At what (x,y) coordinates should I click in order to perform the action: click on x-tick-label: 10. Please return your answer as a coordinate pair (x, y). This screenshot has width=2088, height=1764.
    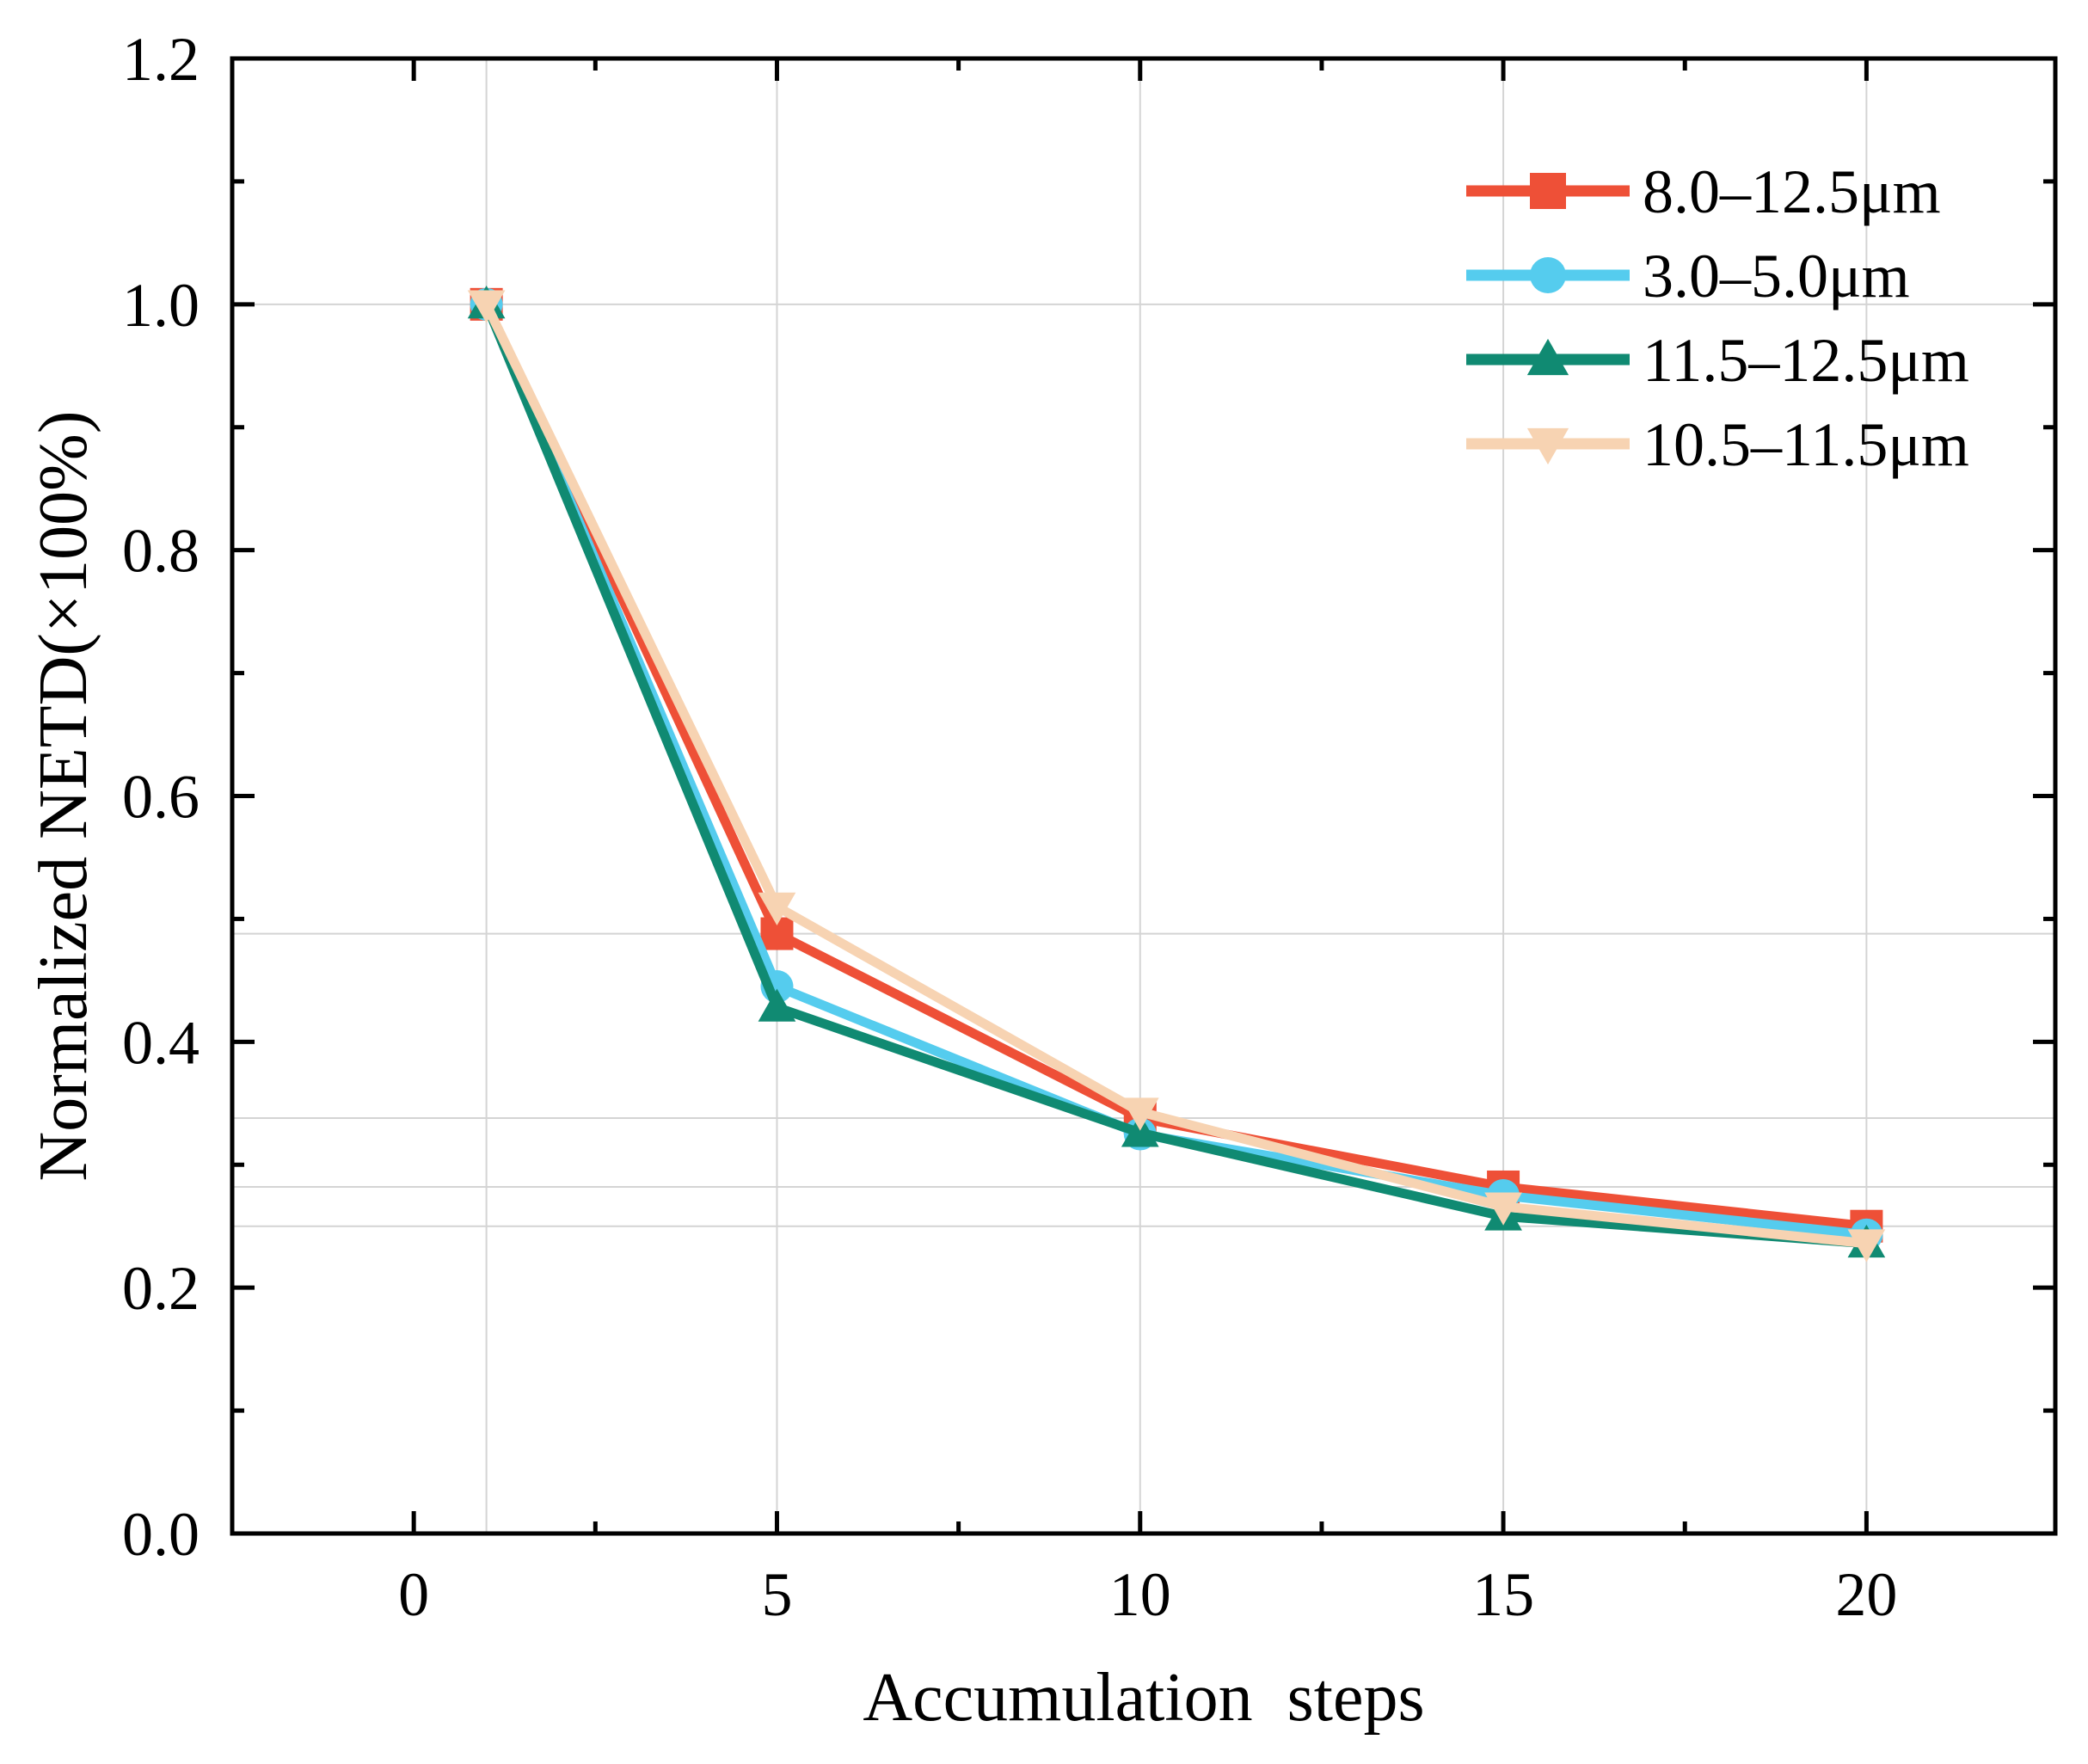
    Looking at the image, I should click on (1140, 1595).